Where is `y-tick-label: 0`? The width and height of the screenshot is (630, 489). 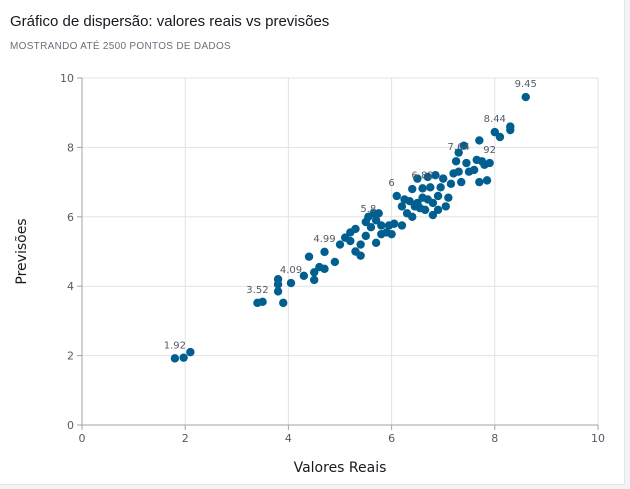
y-tick-label: 0 is located at coordinates (70, 425).